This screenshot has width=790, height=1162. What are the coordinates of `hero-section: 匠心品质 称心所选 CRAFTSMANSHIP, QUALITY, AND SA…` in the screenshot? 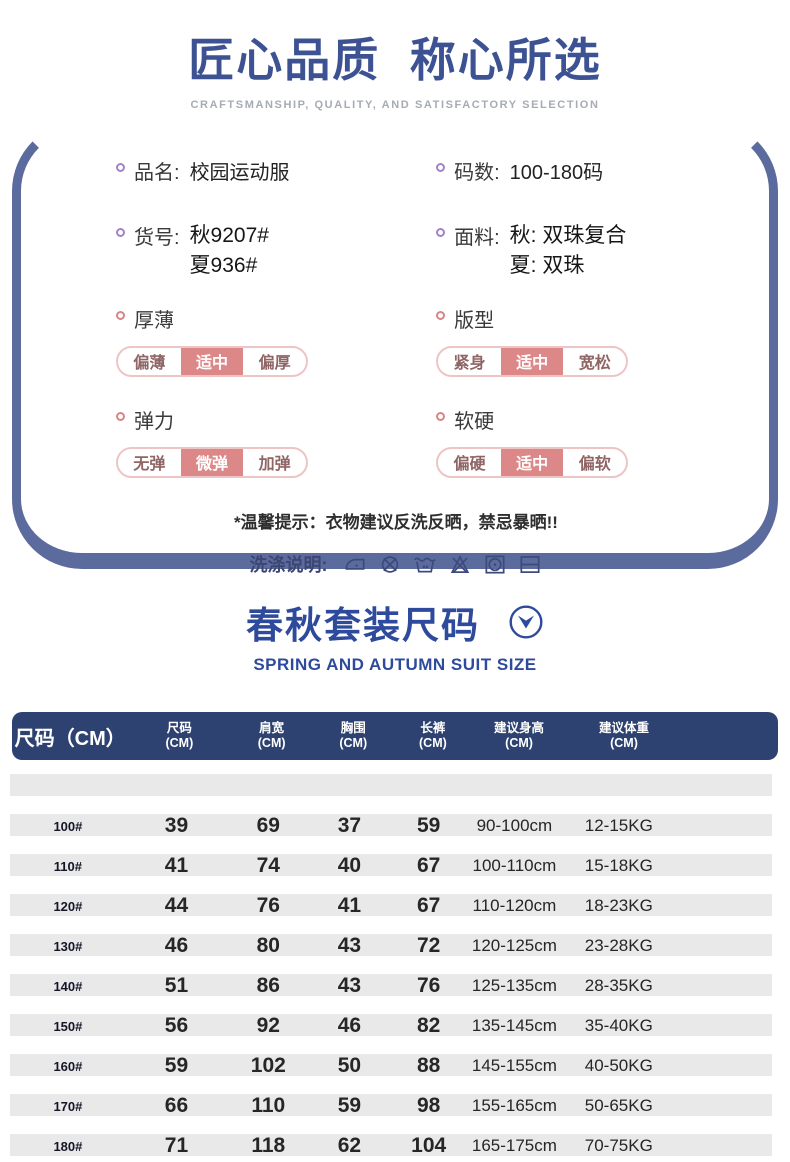 It's located at (395, 55).